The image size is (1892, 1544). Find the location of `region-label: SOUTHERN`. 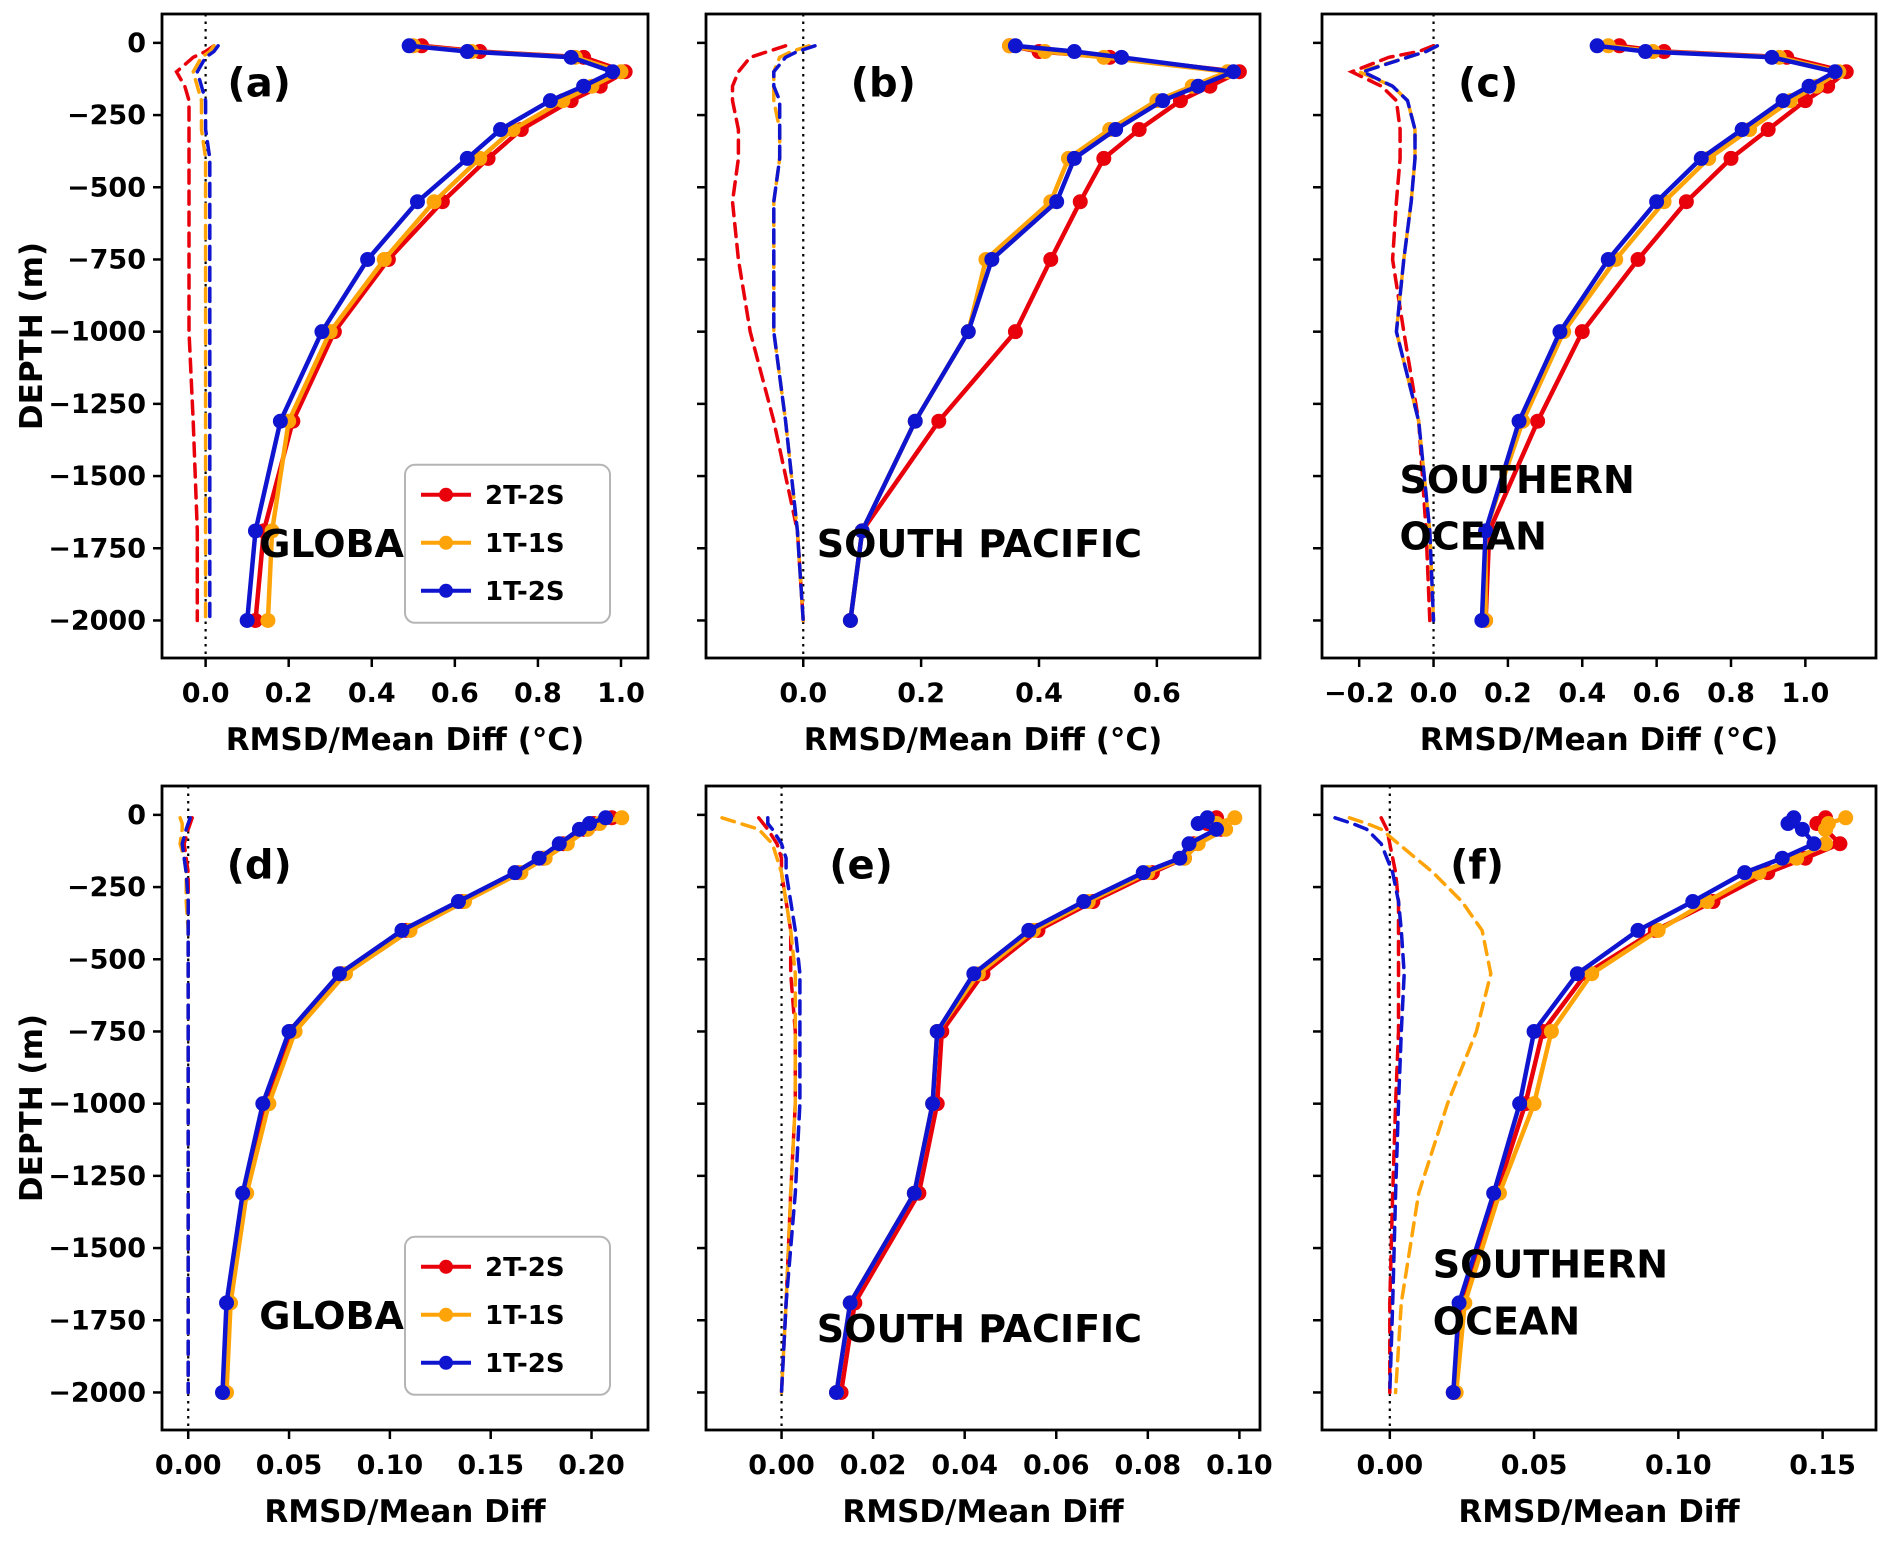

region-label: SOUTHERN is located at coordinates (1550, 1265).